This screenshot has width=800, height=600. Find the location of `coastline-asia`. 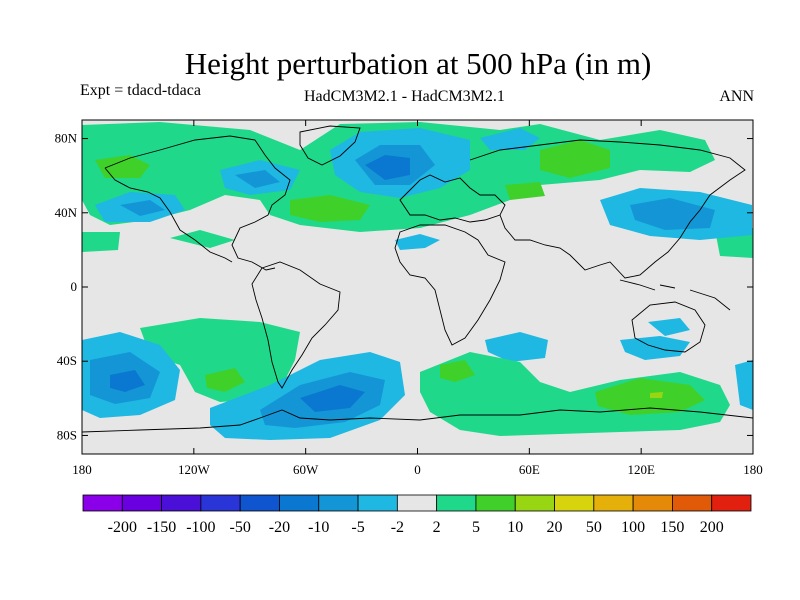

coastline-asia is located at coordinates (607, 209).